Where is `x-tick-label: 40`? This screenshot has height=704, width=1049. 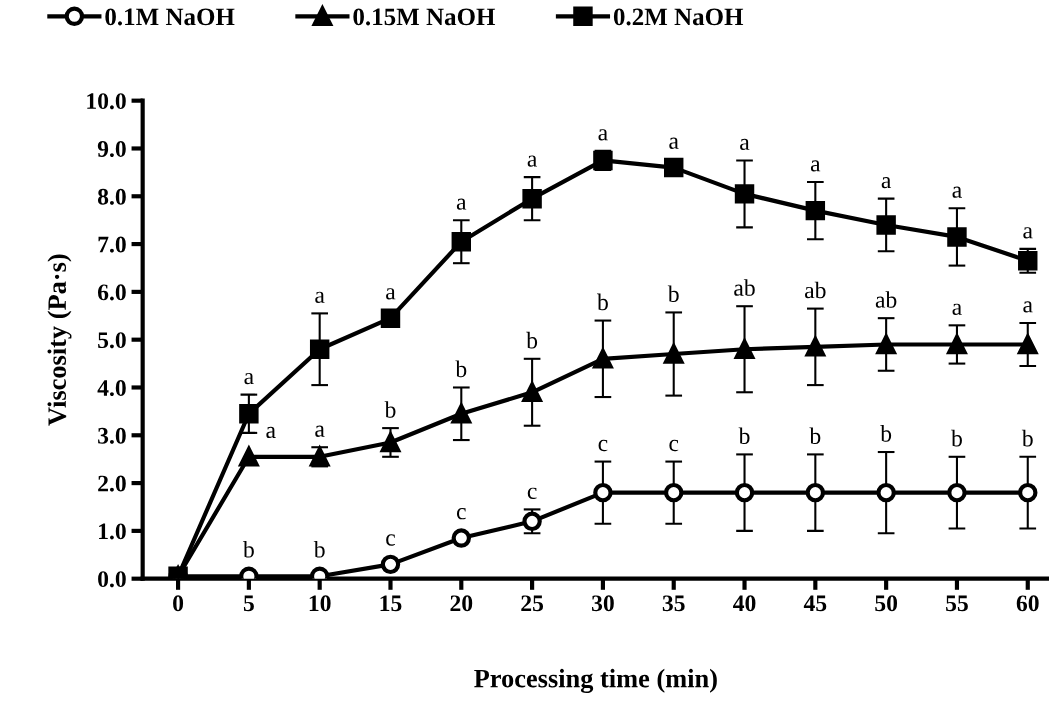
x-tick-label: 40 is located at coordinates (744, 603).